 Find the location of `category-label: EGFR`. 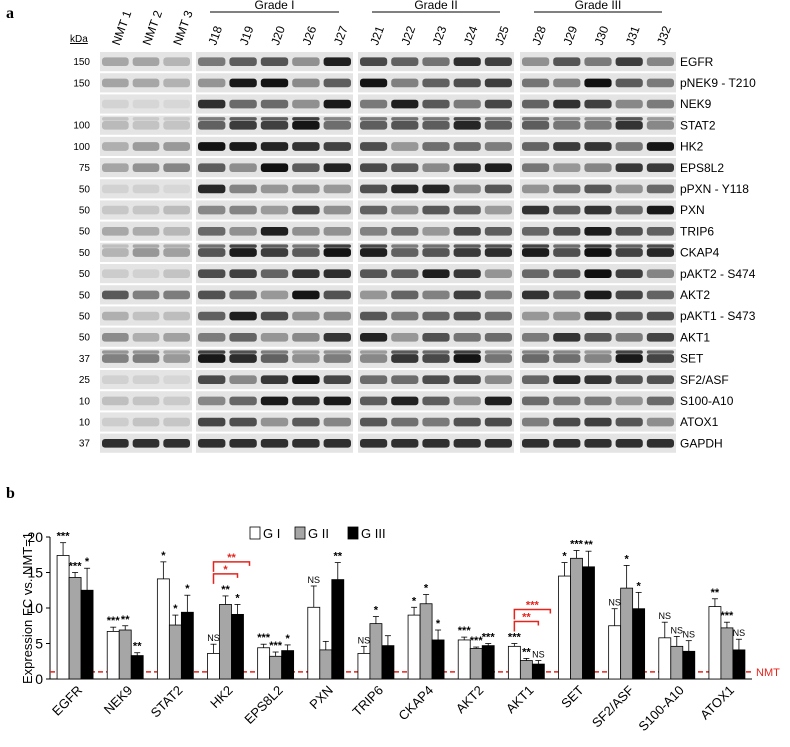

category-label: EGFR is located at coordinates (67, 701).